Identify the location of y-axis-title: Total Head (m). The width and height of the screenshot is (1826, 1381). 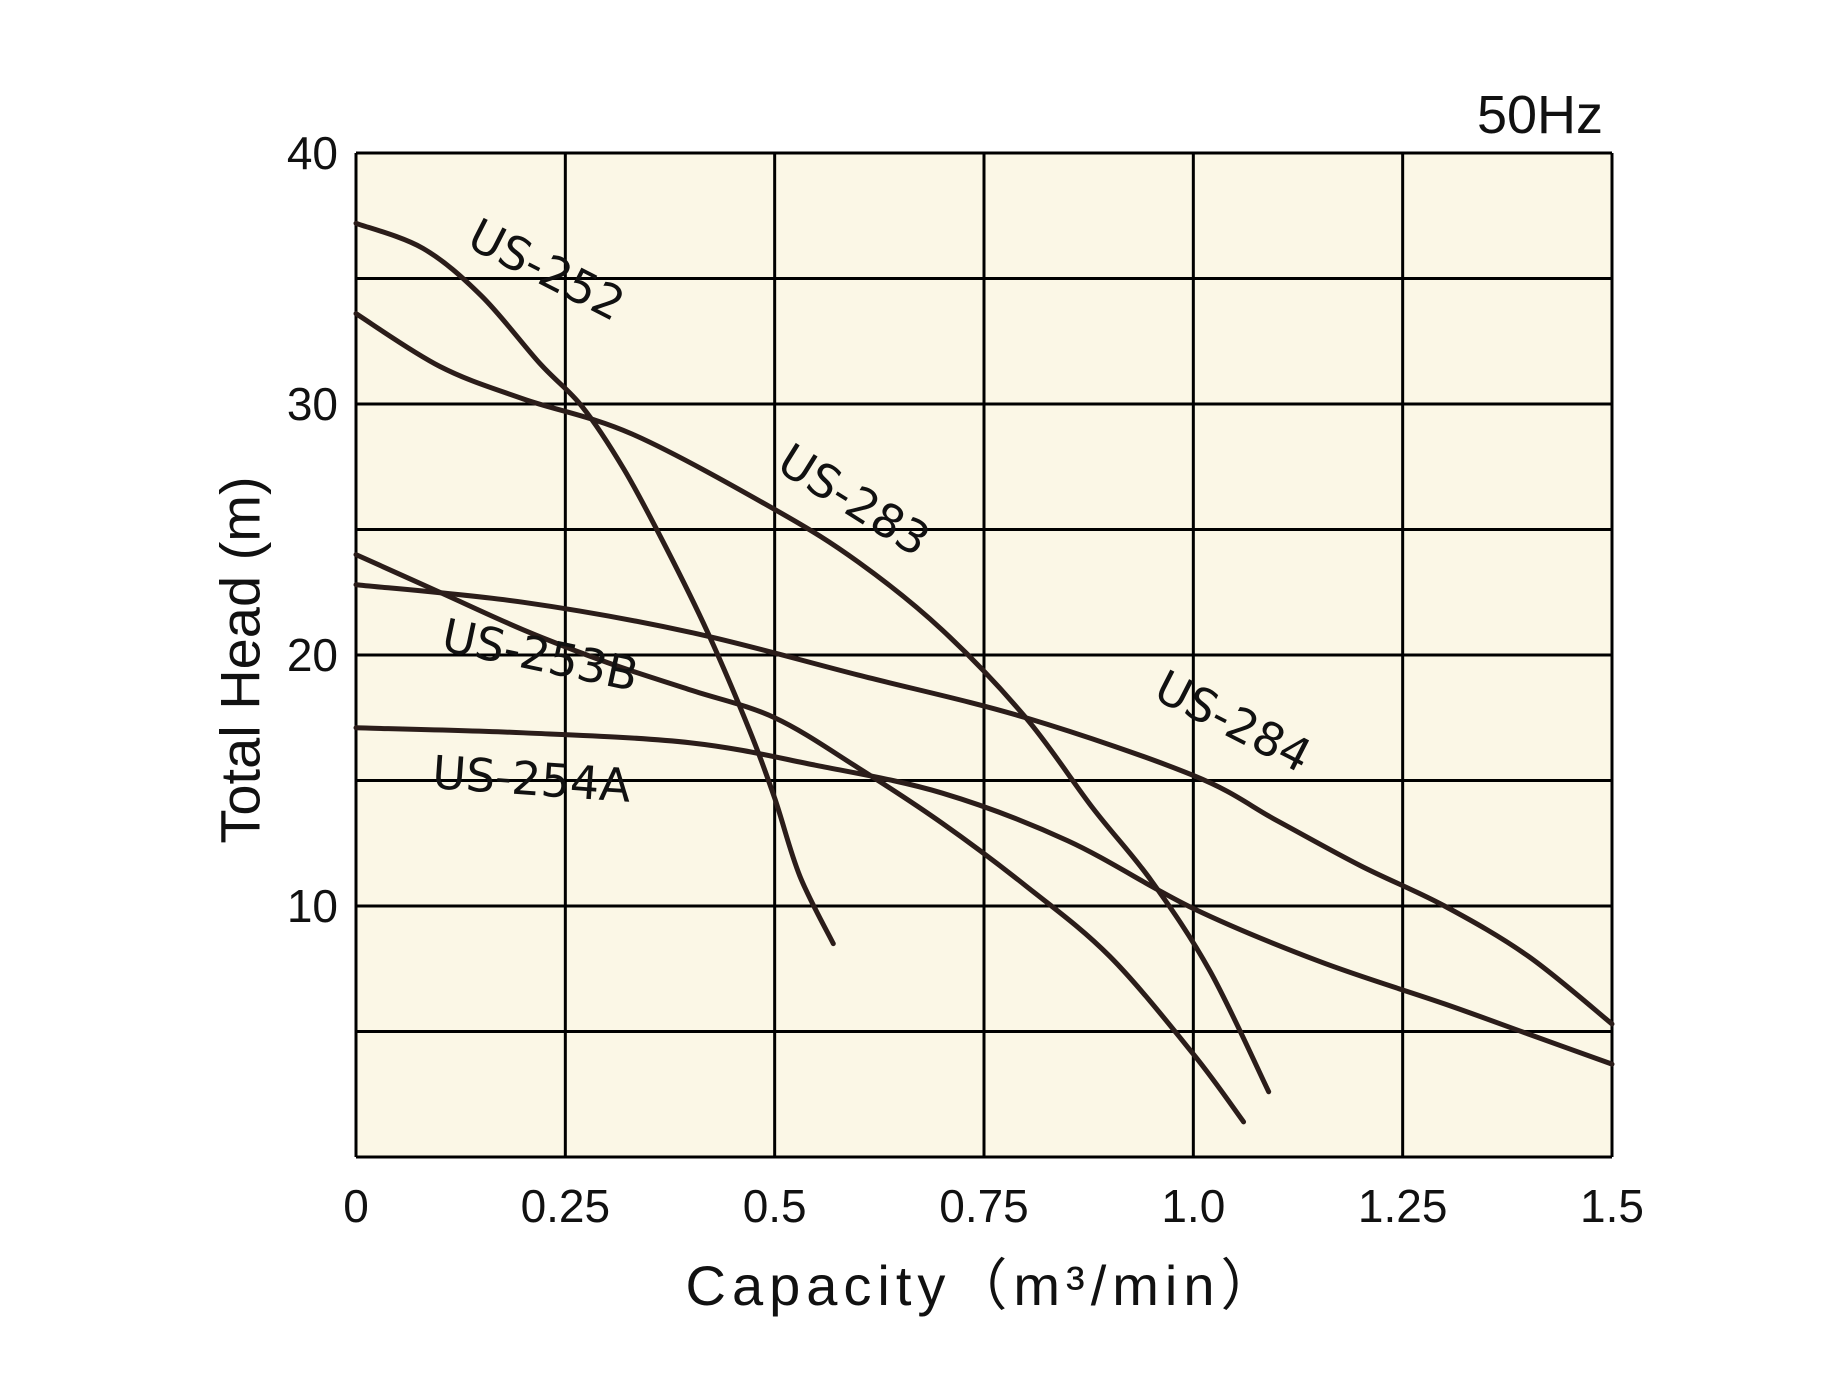
(240, 659).